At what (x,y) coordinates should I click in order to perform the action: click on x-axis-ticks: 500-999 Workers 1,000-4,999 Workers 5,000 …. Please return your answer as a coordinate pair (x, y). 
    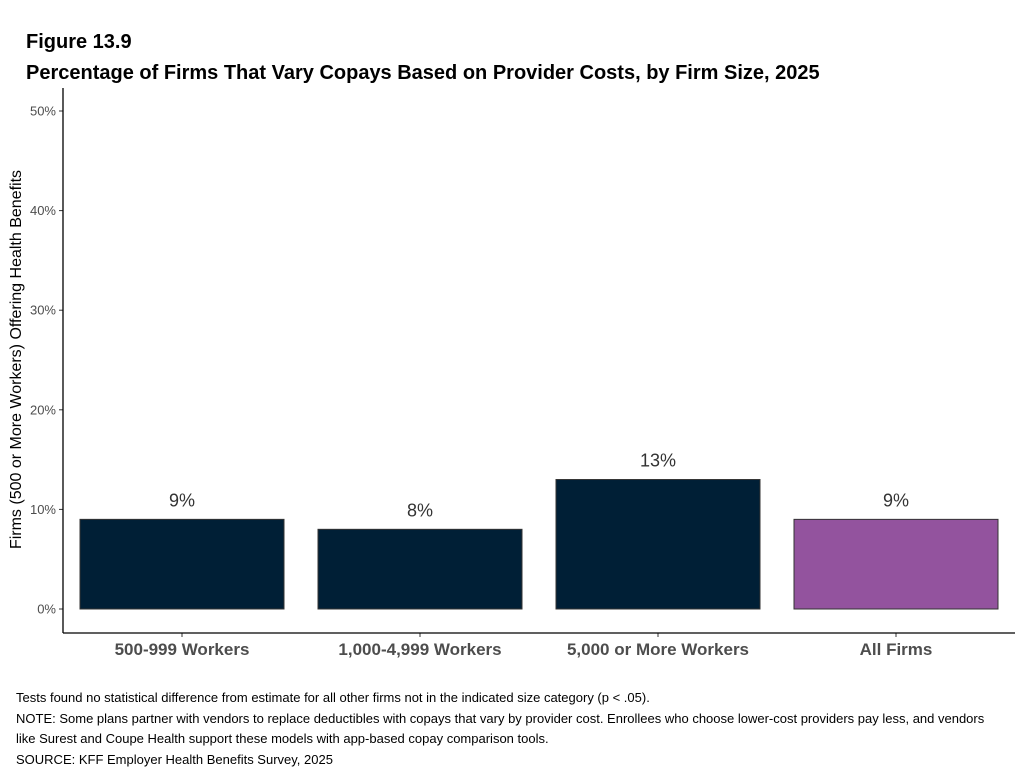
    Looking at the image, I should click on (524, 646).